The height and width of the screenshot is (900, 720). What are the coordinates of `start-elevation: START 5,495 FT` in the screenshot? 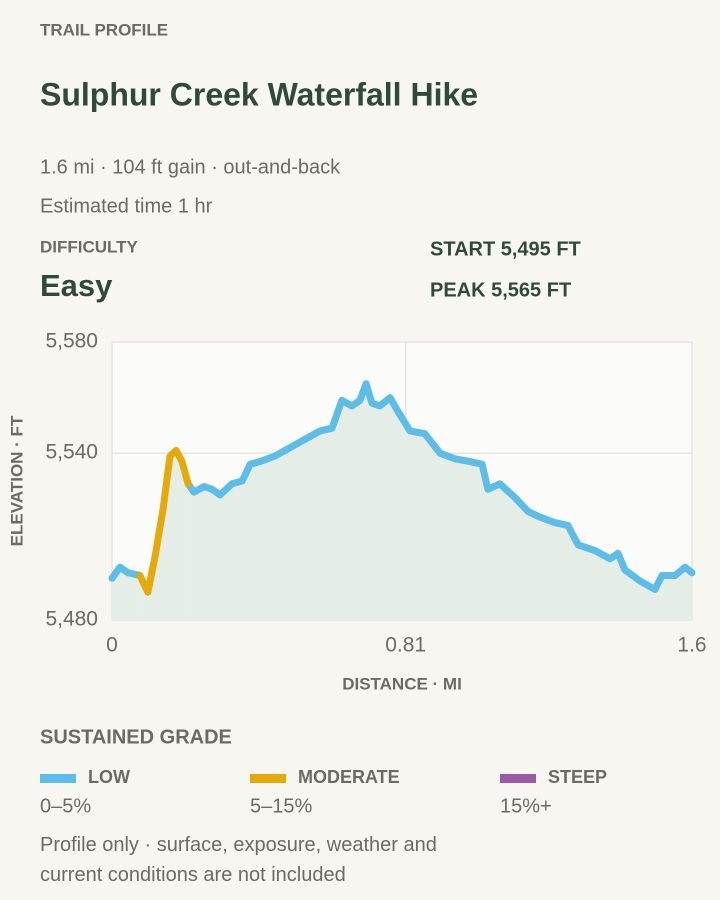 It's located at (505, 249).